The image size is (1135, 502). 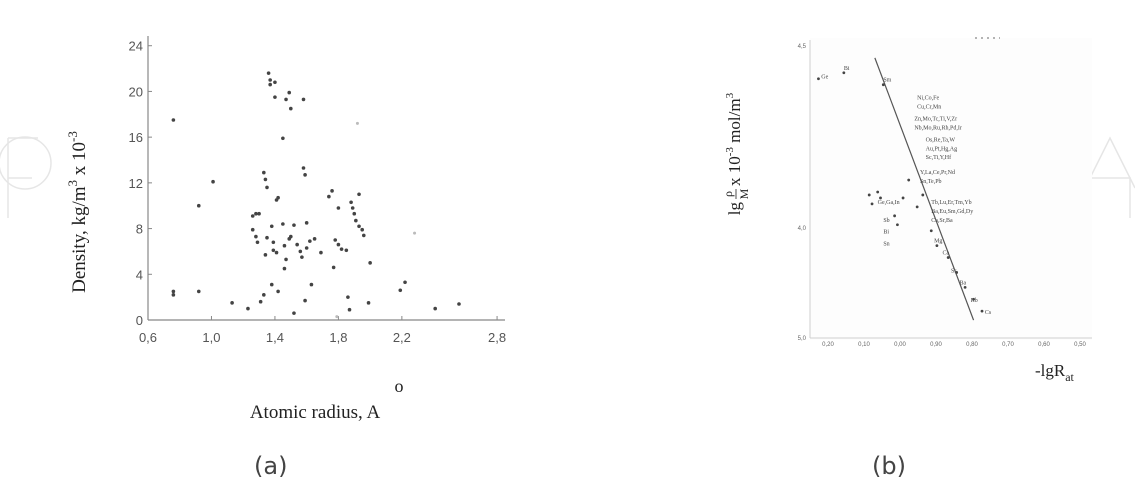 I want to click on chart-b-x-tick-label: 0,60, so click(x=1044, y=345).